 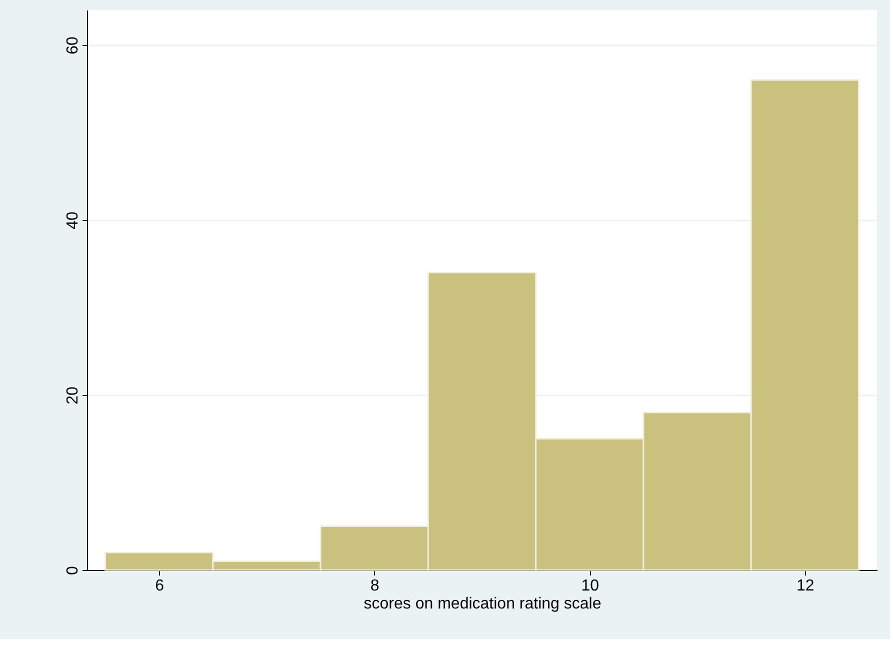 I want to click on y-tick-label: 20, so click(x=73, y=395).